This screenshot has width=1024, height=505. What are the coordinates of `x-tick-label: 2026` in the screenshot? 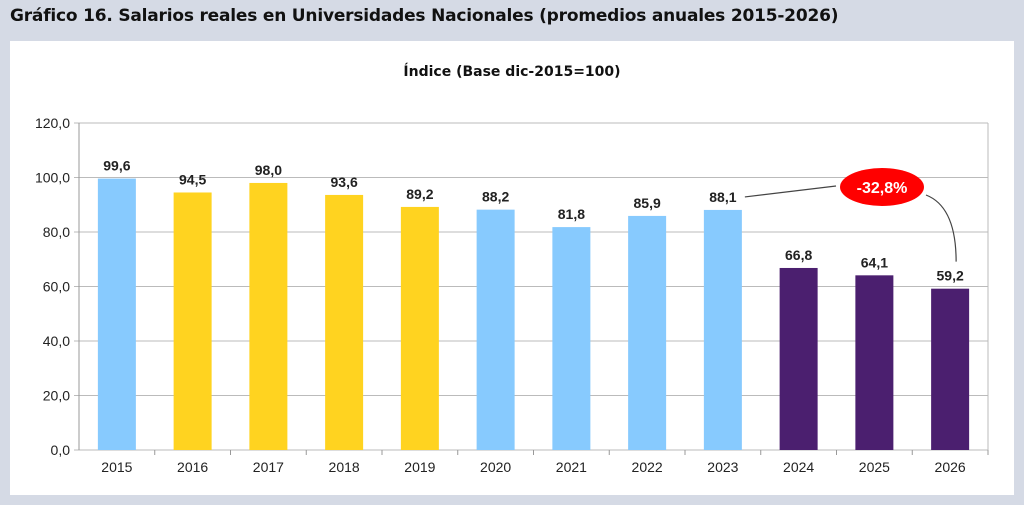 It's located at (950, 467).